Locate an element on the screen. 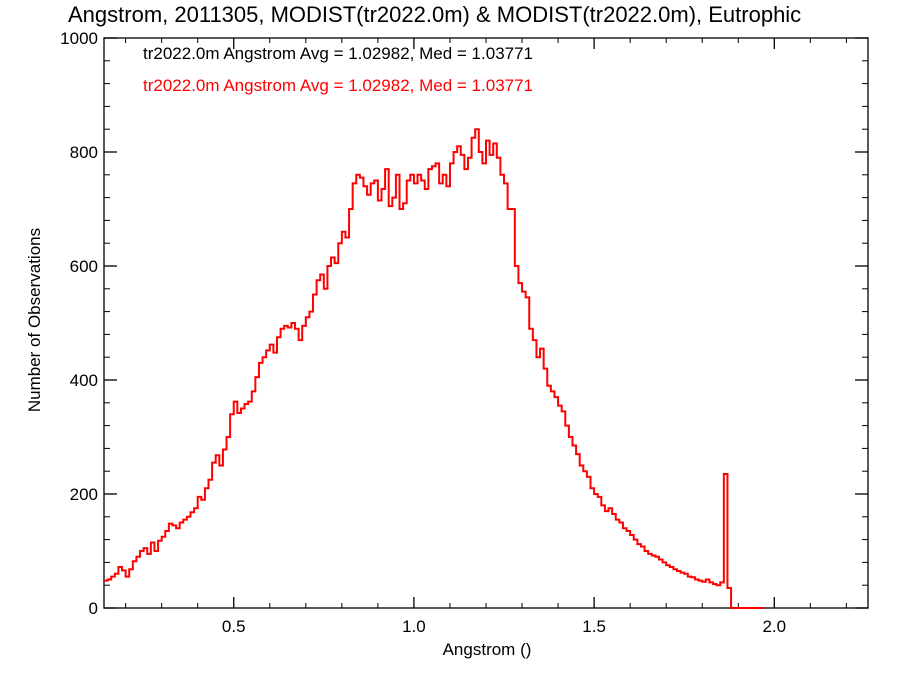  y-tick-label: 1000 is located at coordinates (79, 38).